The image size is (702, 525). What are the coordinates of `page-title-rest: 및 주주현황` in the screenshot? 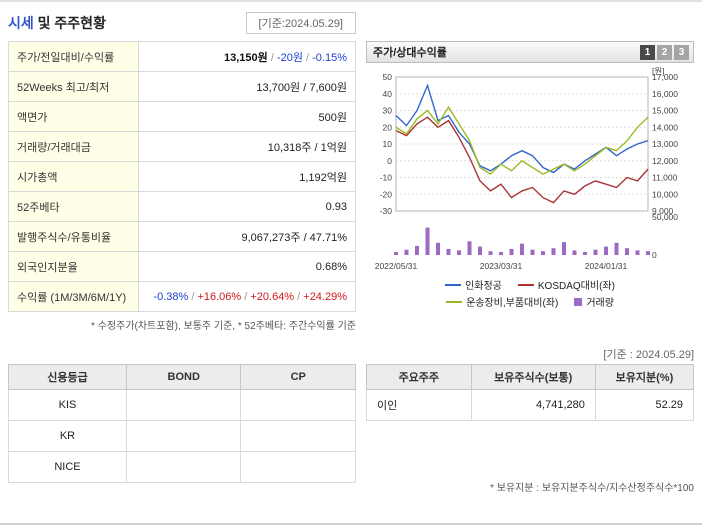 It's located at (69, 23).